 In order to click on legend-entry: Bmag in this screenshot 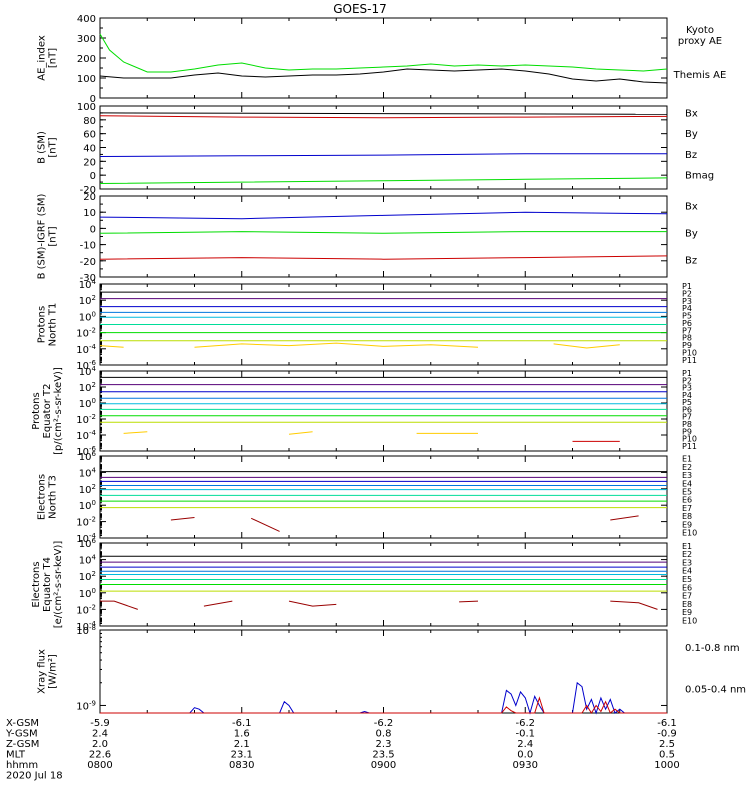, I will do `click(699, 176)`.